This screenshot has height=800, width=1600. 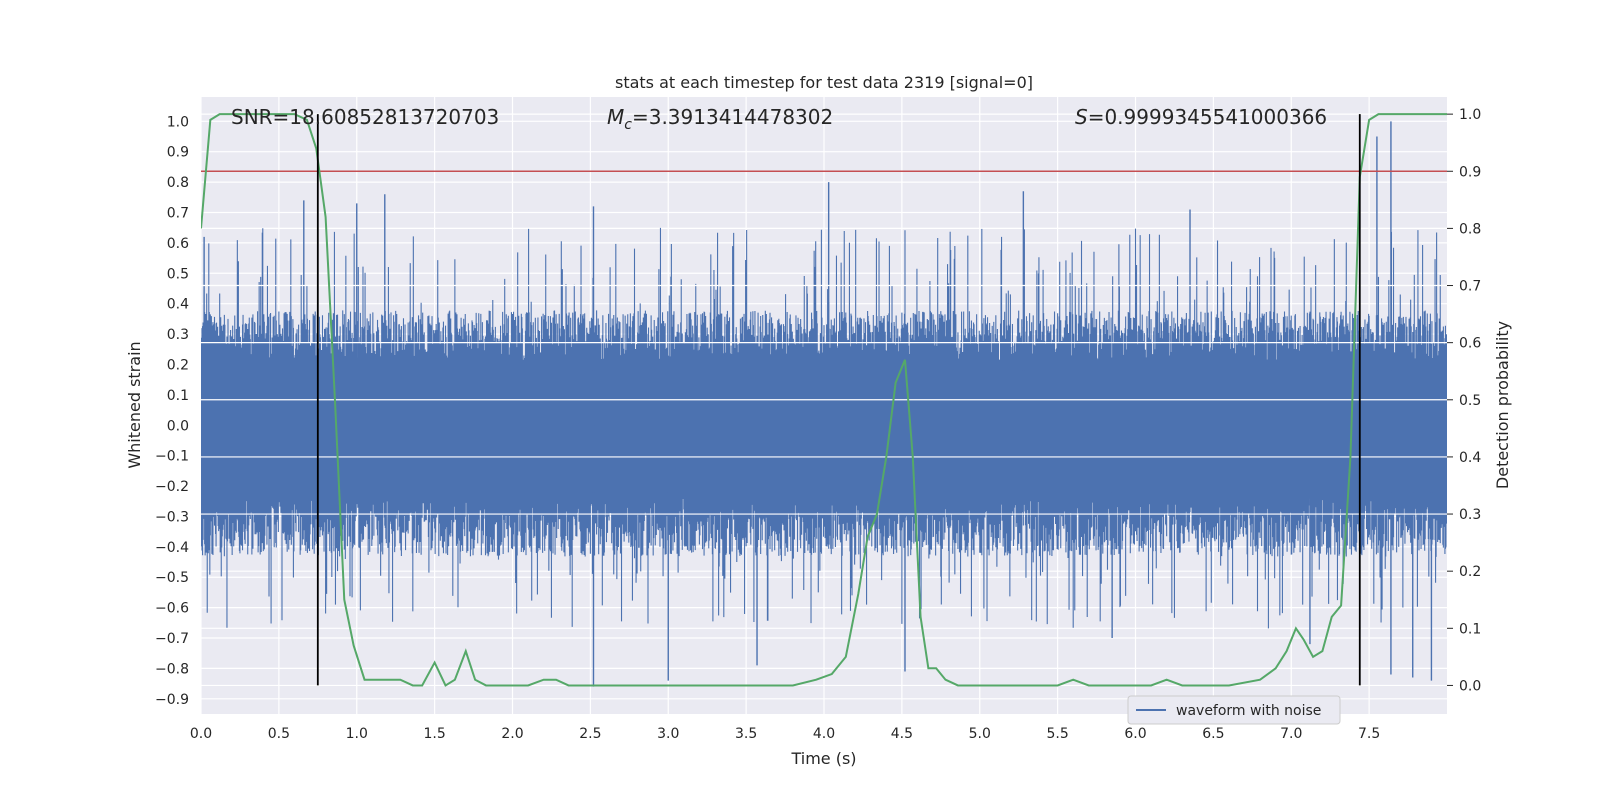 I want to click on y-right-tick-labels: 0.0 0.1 0.2 0.3 0.4 0.5 0.6 0.7 0.8 0.9 1.0, so click(x=1464, y=400).